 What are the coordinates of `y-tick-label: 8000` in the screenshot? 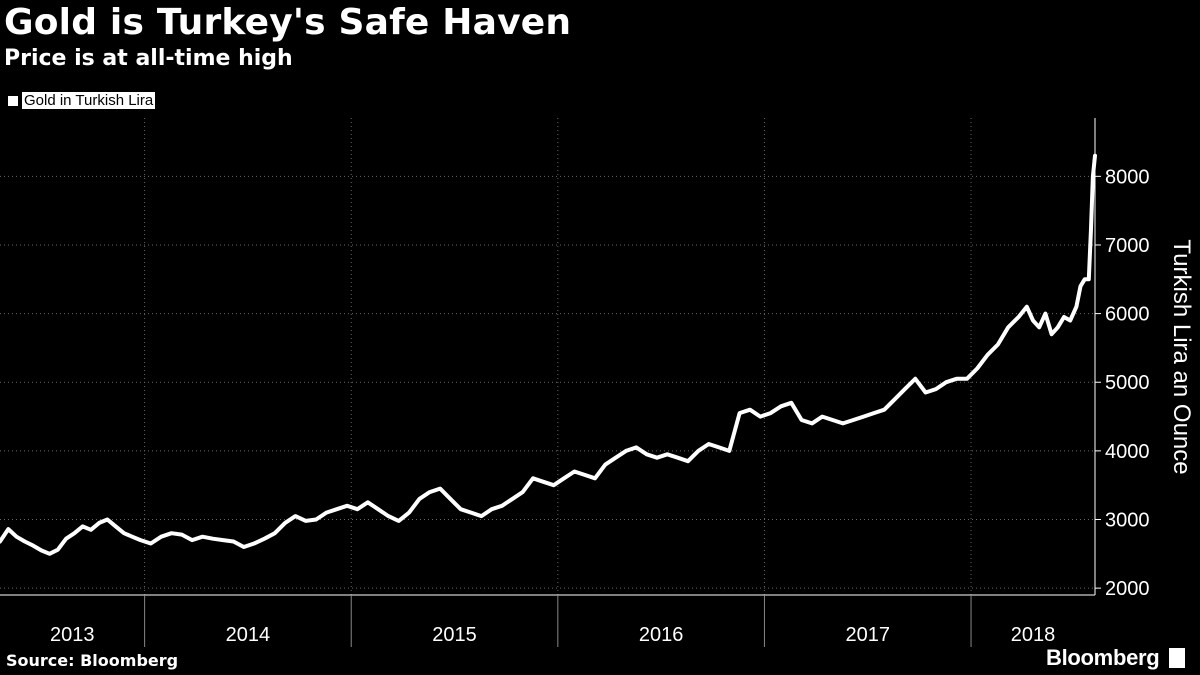 It's located at (1127, 177).